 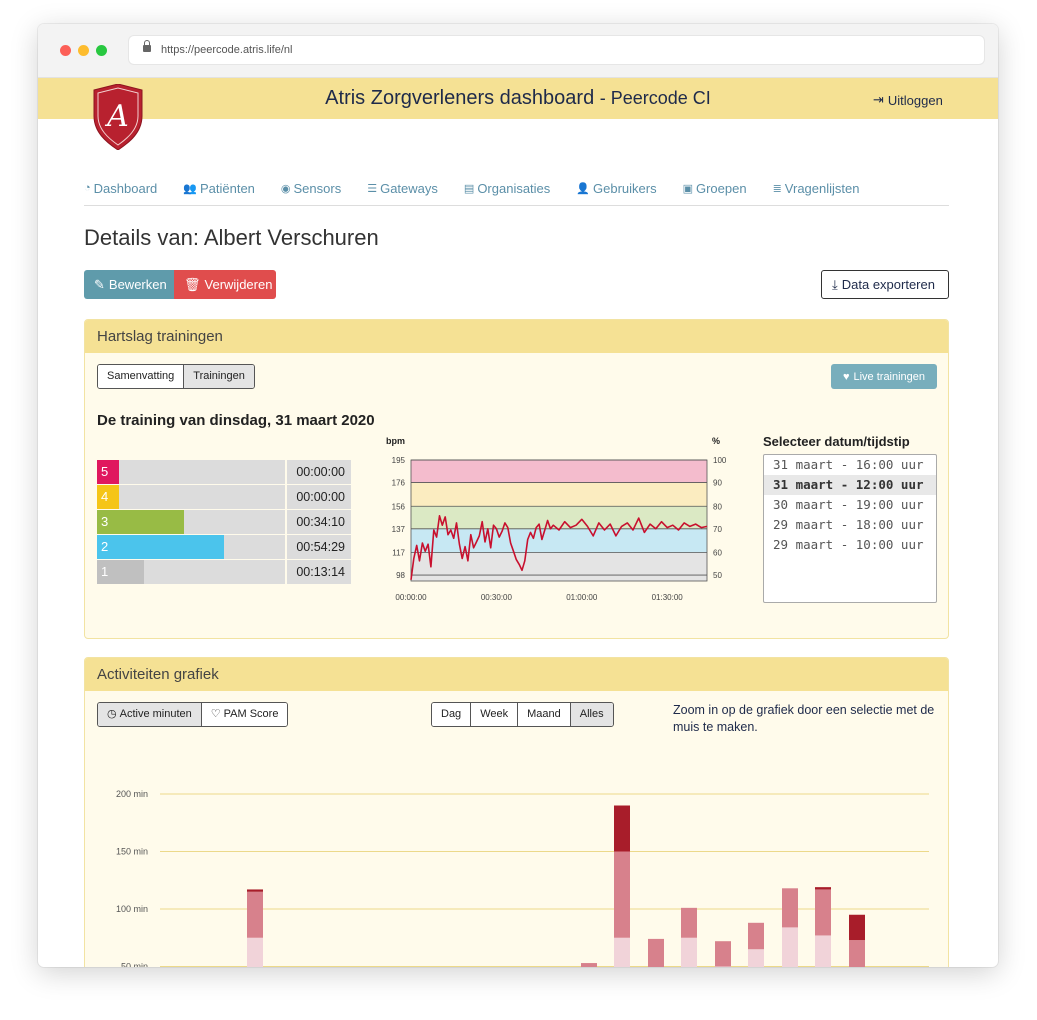 What do you see at coordinates (219, 376) in the screenshot?
I see `tab-trainingen: Trainingen` at bounding box center [219, 376].